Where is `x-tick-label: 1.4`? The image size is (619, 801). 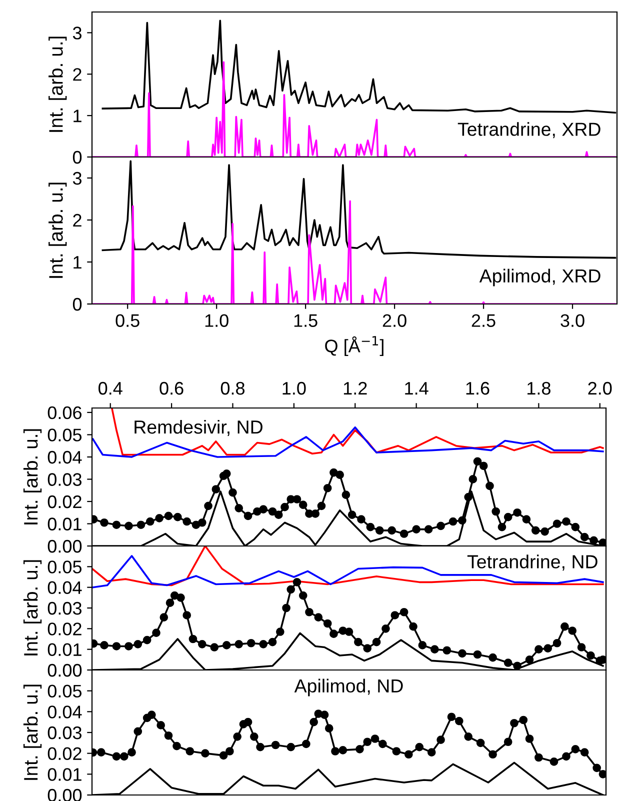 x-tick-label: 1.4 is located at coordinates (416, 388).